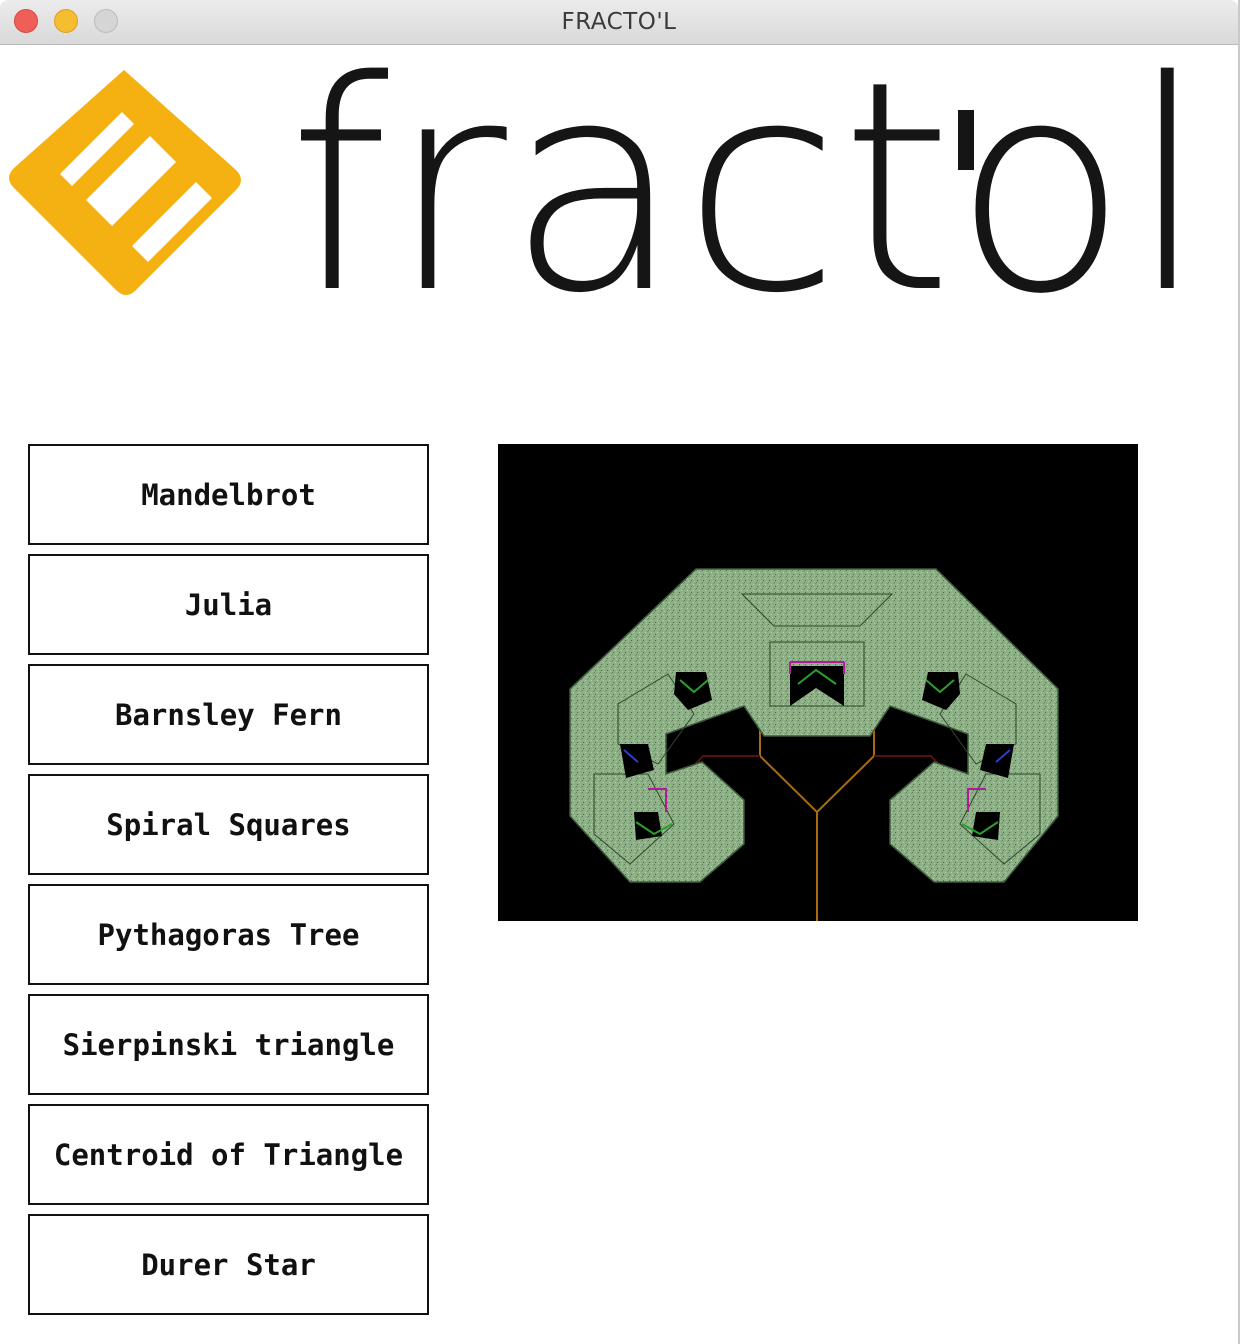 This screenshot has height=1344, width=1240. Describe the element at coordinates (66, 21) in the screenshot. I see `minimize-window-button` at that location.